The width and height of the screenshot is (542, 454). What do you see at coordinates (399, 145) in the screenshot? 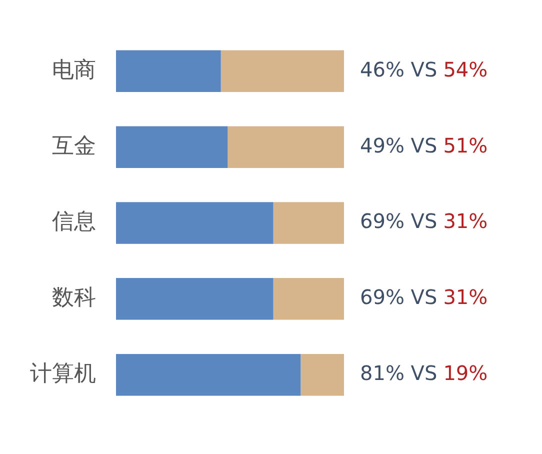
I see `data-label: 49% VS` at bounding box center [399, 145].